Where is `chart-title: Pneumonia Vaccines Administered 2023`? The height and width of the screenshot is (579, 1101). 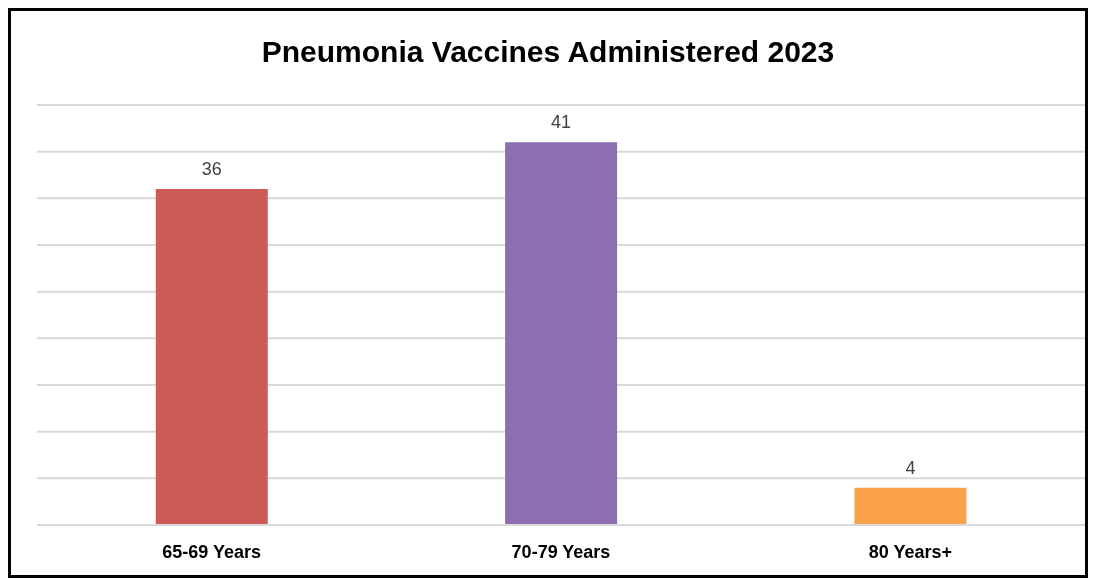 chart-title: Pneumonia Vaccines Administered 2023 is located at coordinates (548, 52).